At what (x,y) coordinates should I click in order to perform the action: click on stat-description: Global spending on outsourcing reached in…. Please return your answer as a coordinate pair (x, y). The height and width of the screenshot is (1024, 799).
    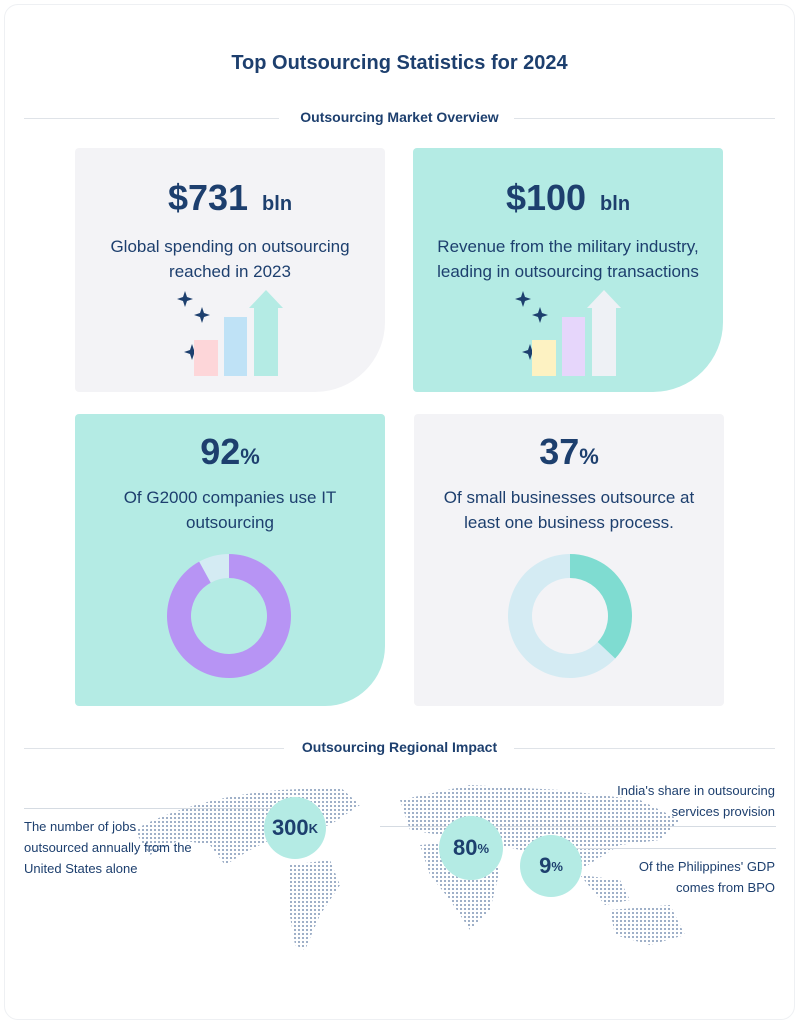
    Looking at the image, I should click on (230, 259).